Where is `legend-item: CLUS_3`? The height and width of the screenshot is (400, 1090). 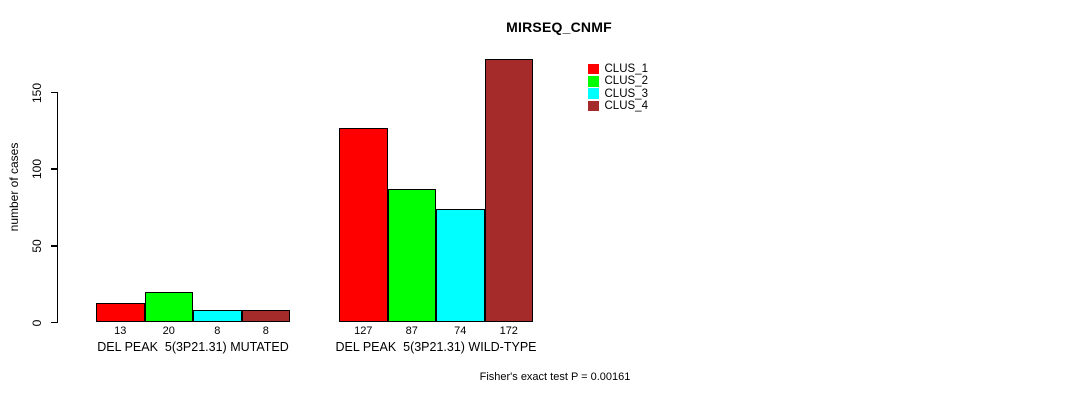 legend-item: CLUS_3 is located at coordinates (618, 94).